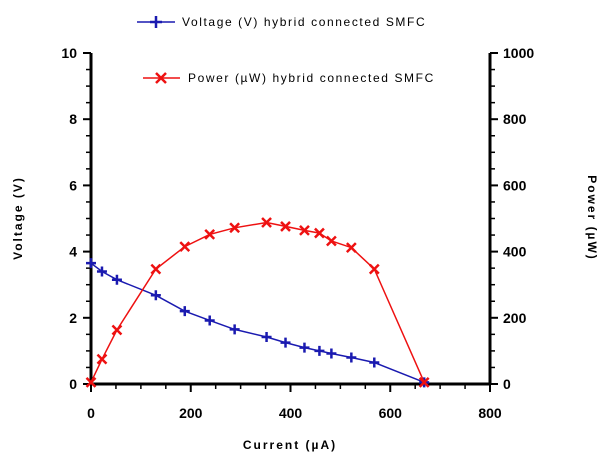 The height and width of the screenshot is (454, 600). I want to click on y2-tick-label: 1000, so click(518, 53).